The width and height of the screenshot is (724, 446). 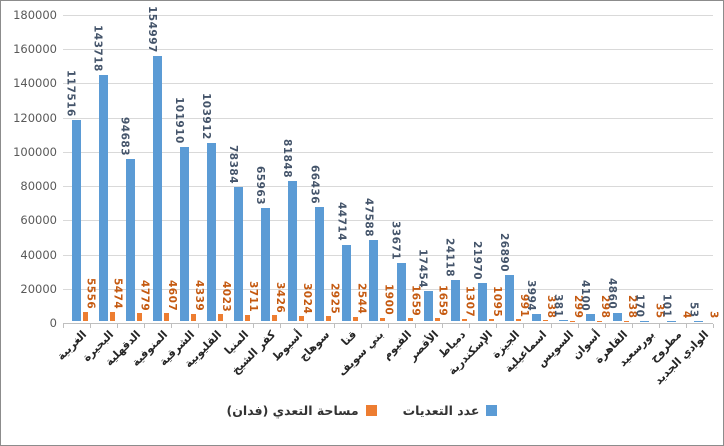 I want to click on area-value-label: 298, so click(x=605, y=307).